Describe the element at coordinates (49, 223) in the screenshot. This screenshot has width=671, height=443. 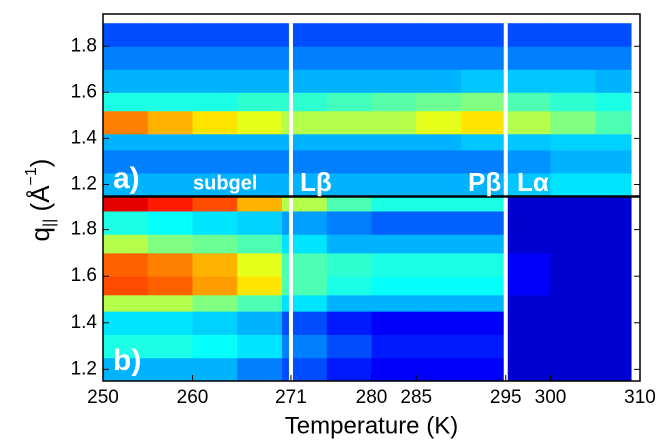
I see `y-axis-label-part: ||` at that location.